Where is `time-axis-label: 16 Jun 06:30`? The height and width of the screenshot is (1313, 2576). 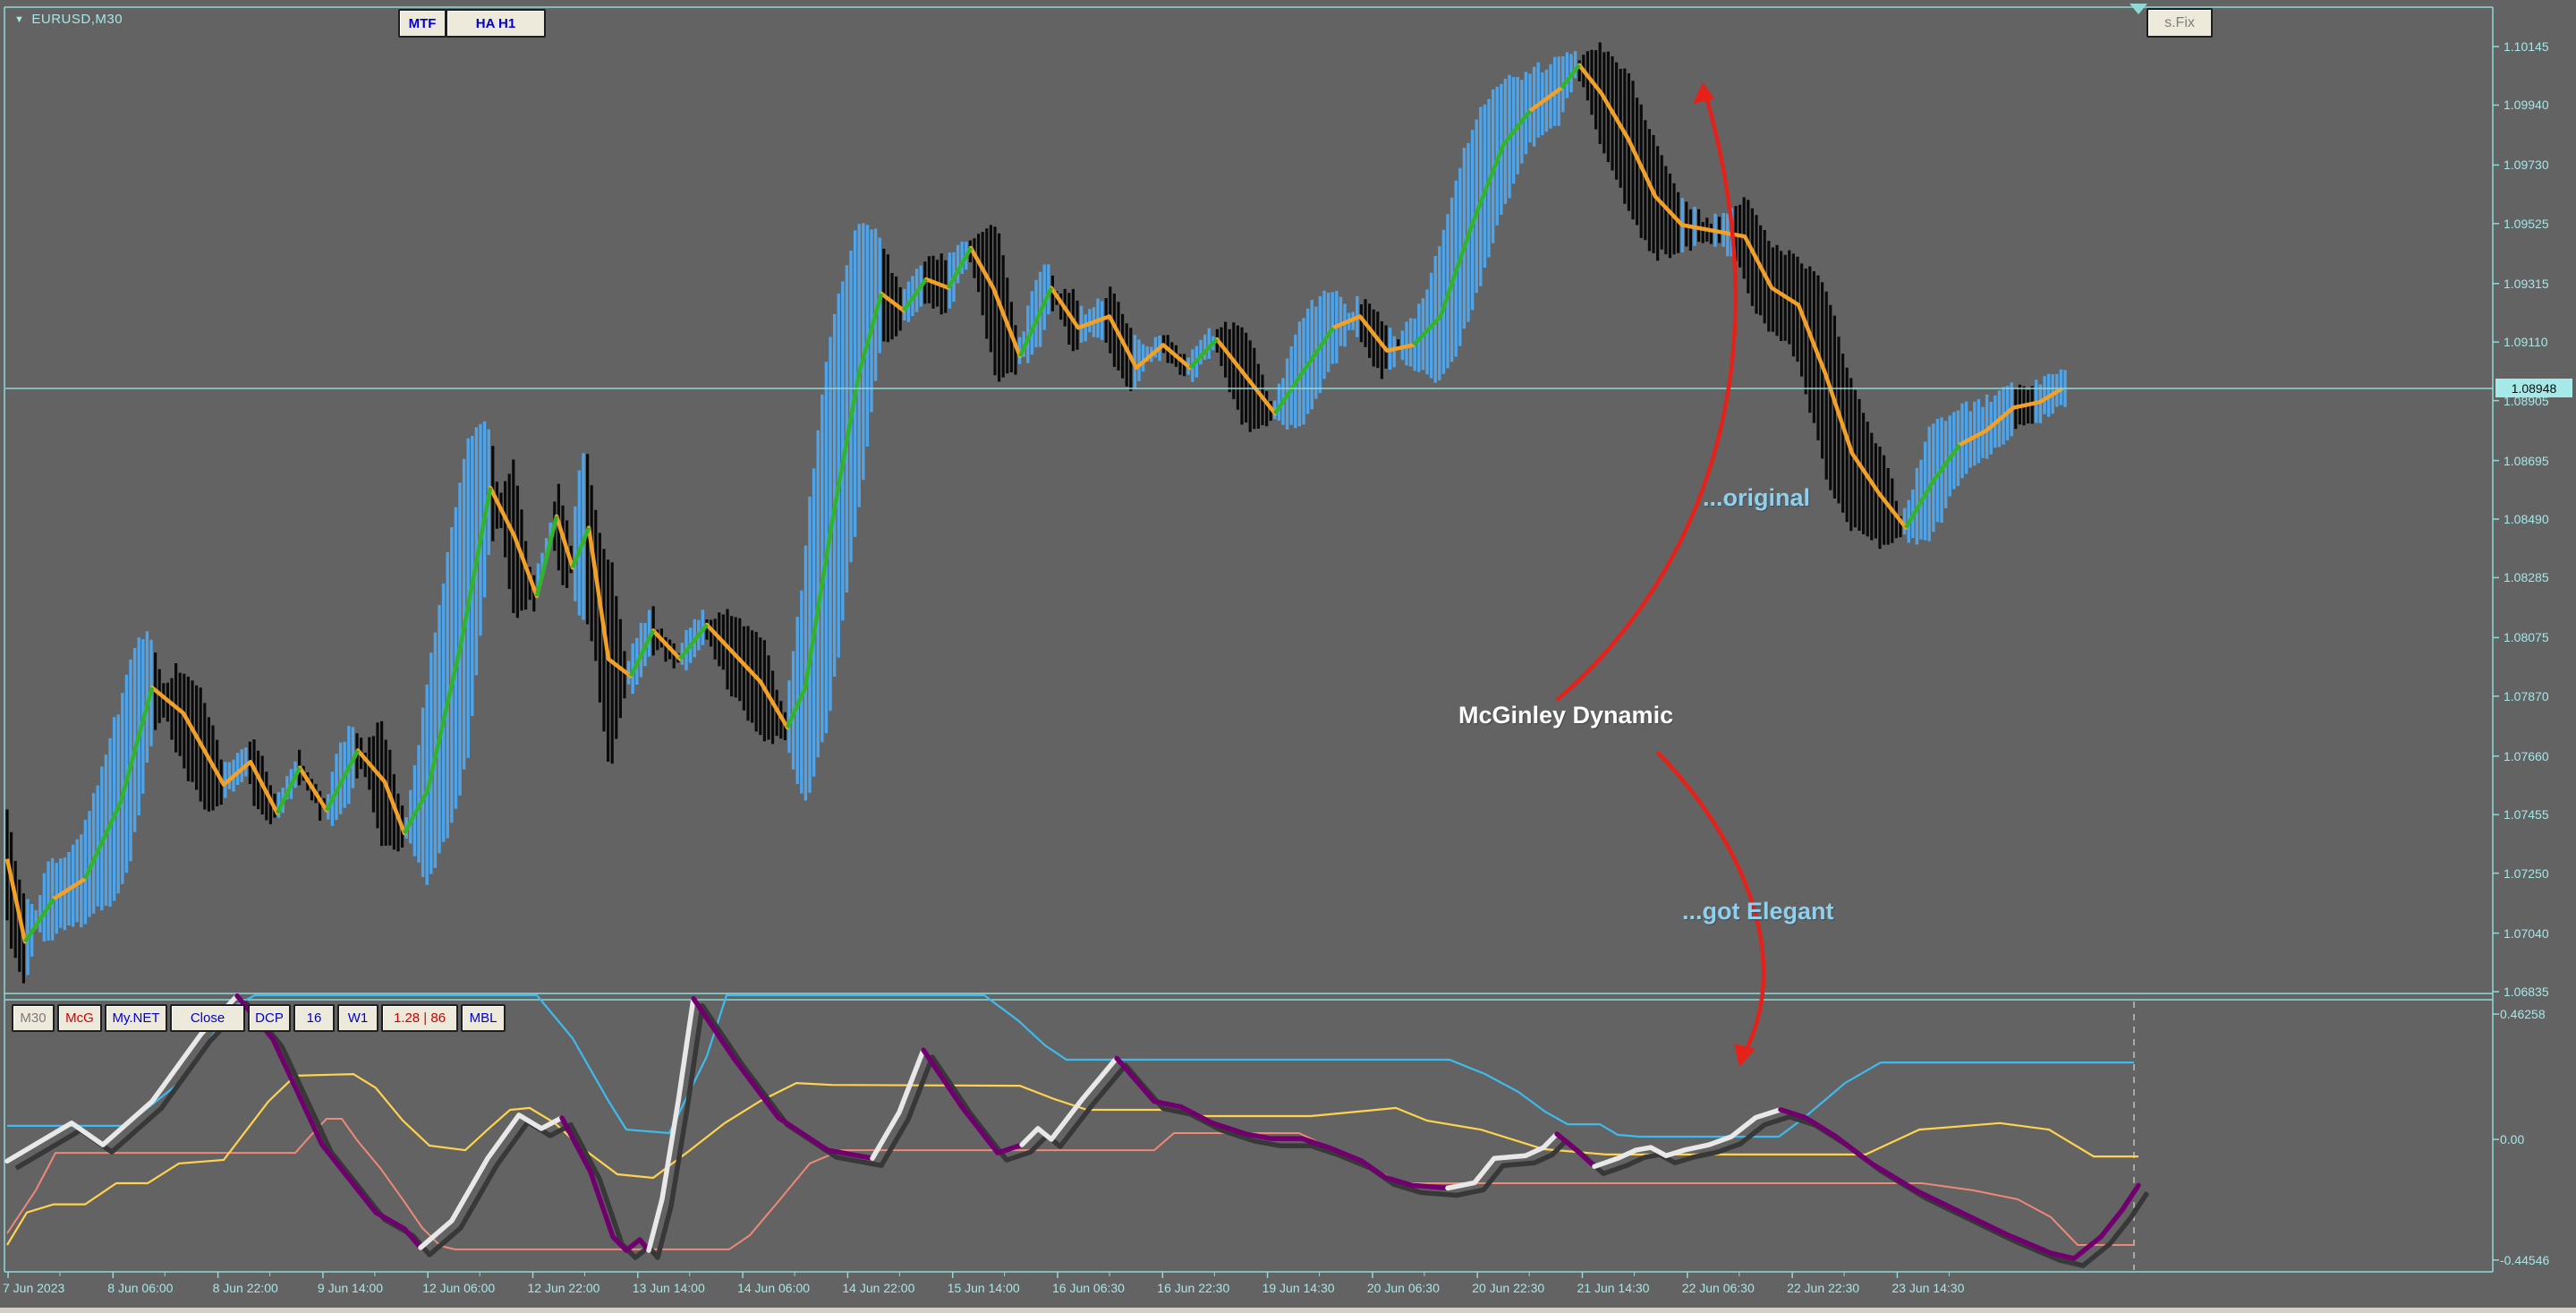
time-axis-label: 16 Jun 06:30 is located at coordinates (1088, 1288).